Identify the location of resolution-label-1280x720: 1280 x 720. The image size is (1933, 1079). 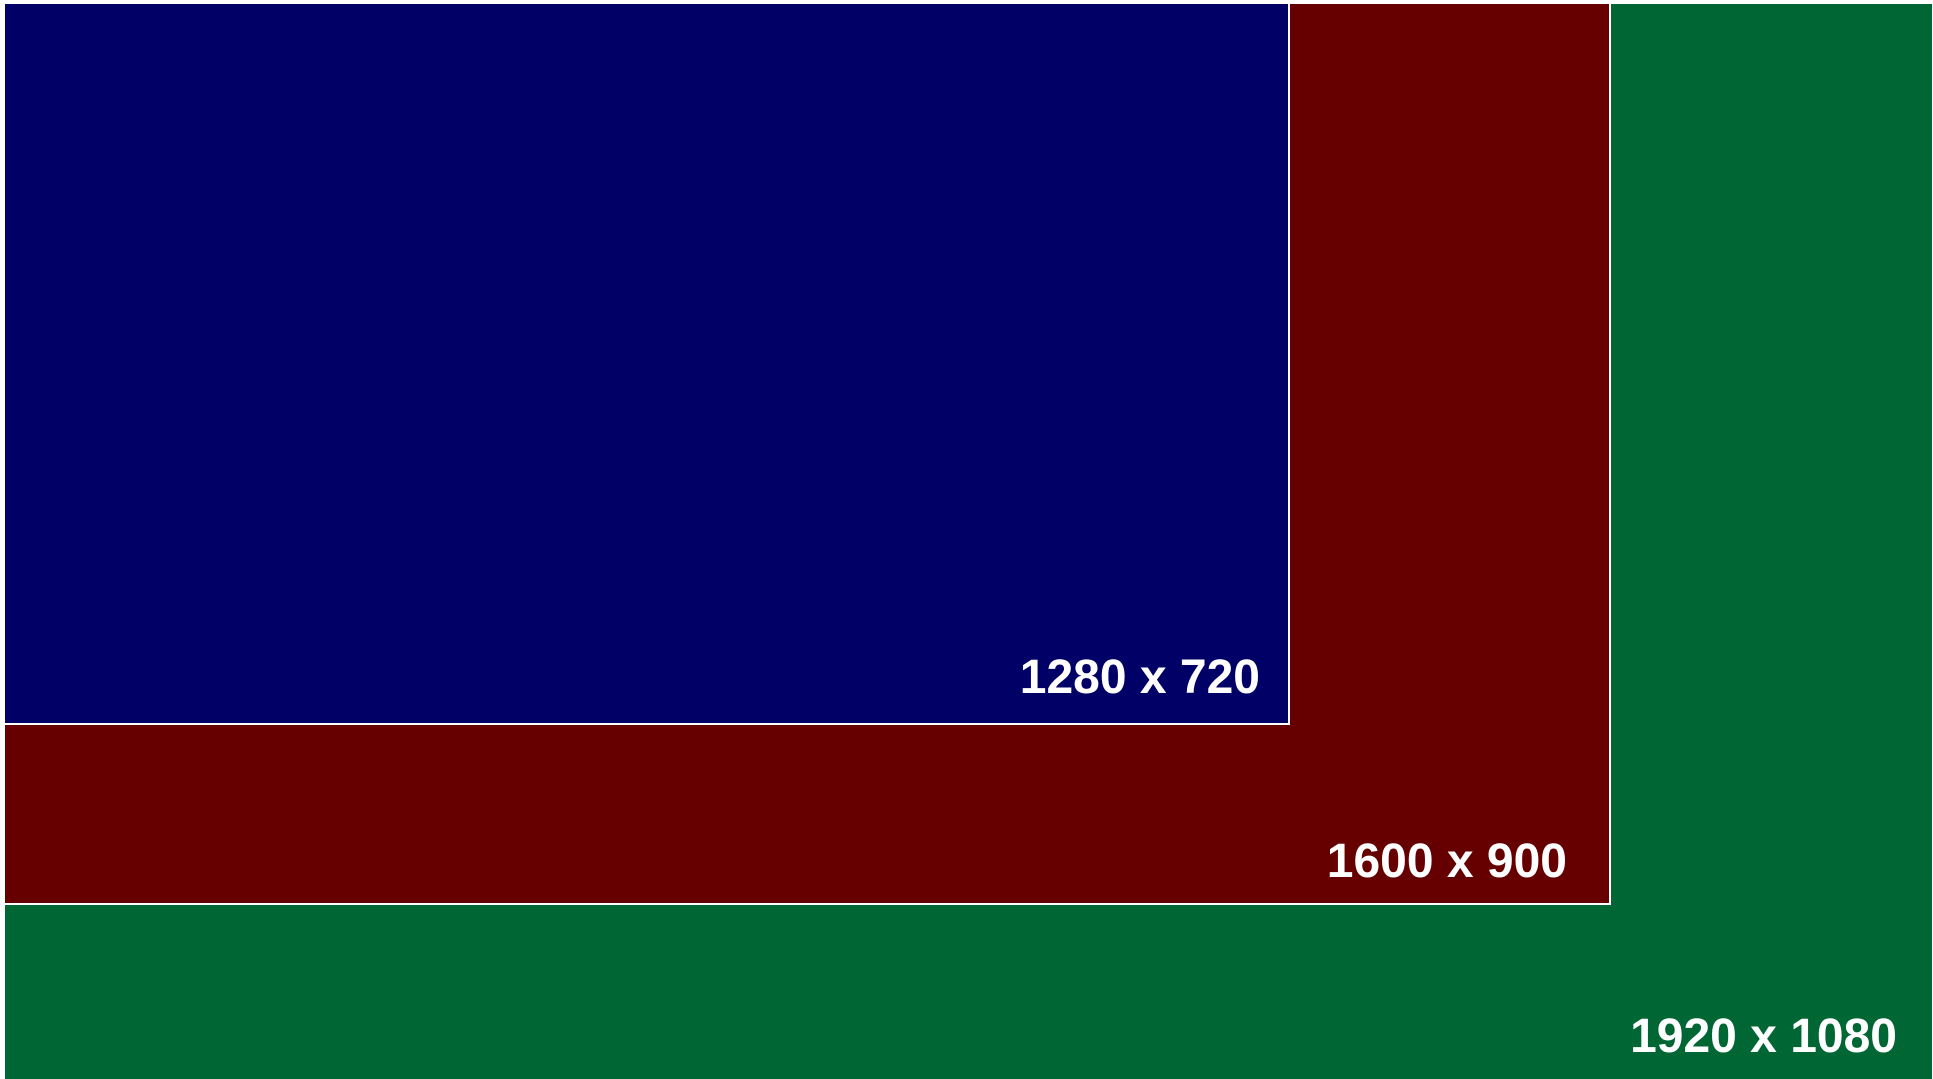
(1139, 677).